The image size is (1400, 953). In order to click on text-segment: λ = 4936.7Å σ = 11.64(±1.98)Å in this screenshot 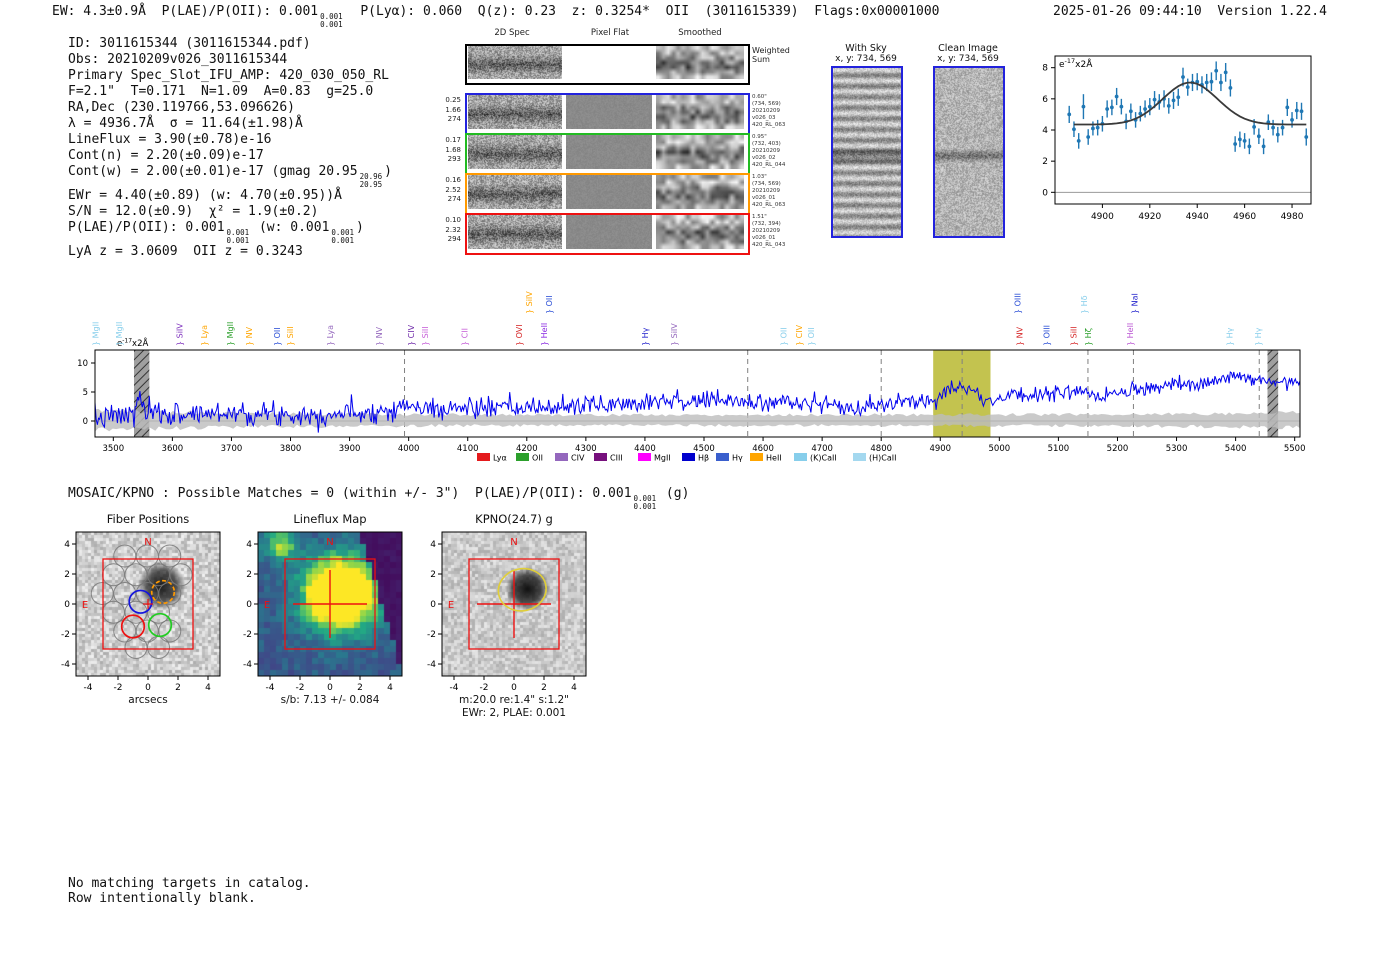, I will do `click(185, 123)`.